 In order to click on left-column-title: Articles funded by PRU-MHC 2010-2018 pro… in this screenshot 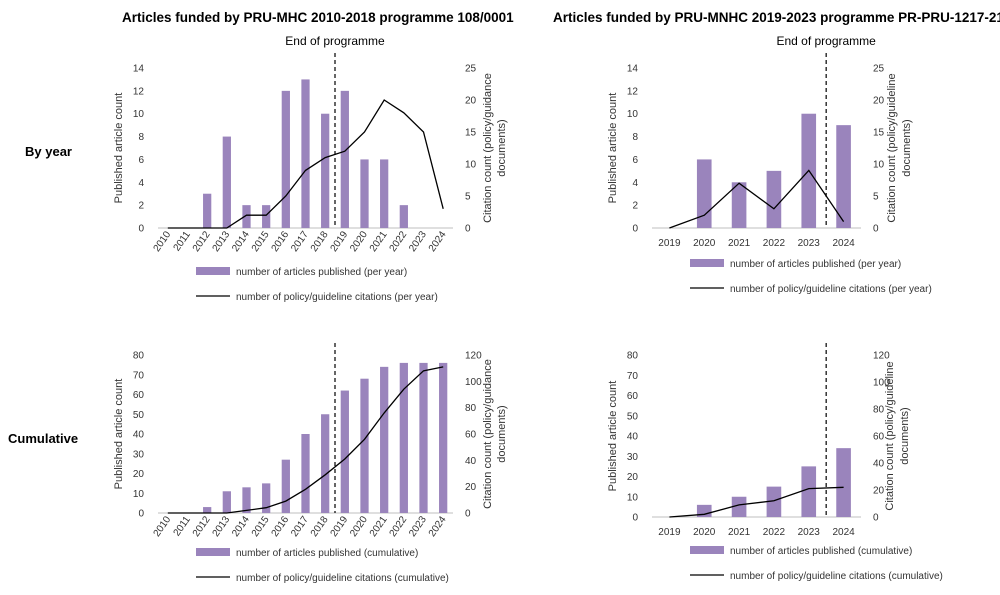, I will do `click(318, 17)`.